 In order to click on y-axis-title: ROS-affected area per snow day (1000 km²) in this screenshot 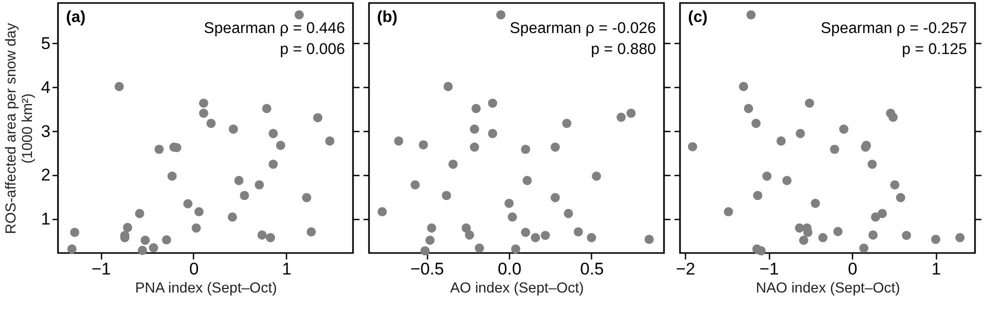, I will do `click(20, 128)`.